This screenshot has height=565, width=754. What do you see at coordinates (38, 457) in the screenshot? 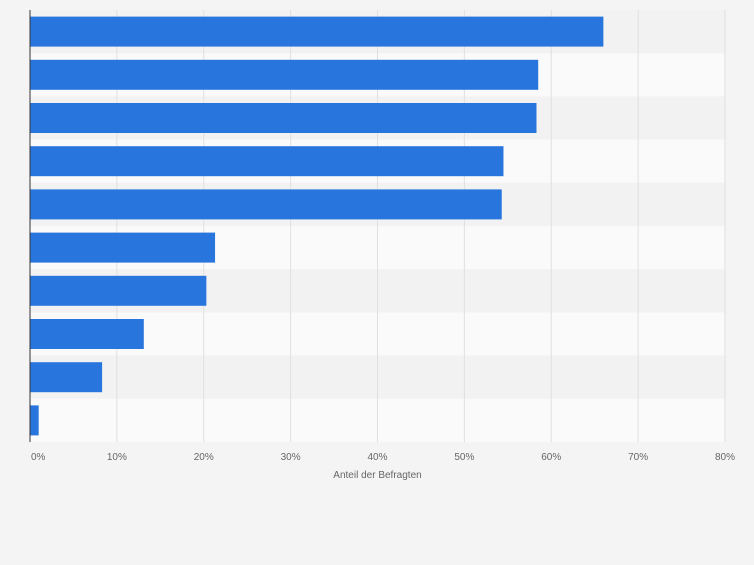
I see `x-tick-label: 0%` at bounding box center [38, 457].